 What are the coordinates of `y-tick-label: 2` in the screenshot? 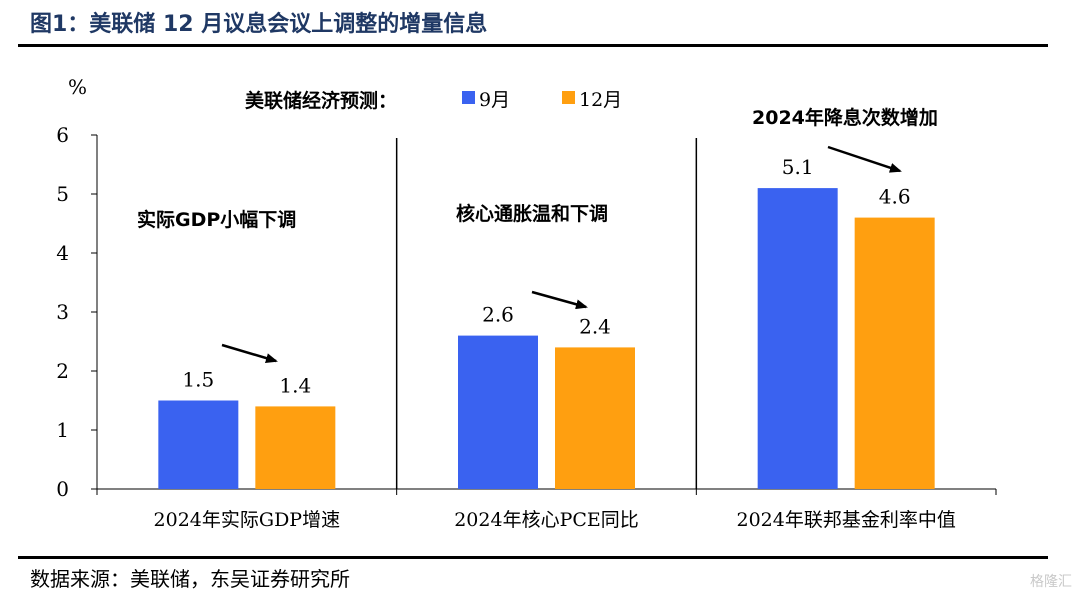 It's located at (62, 371).